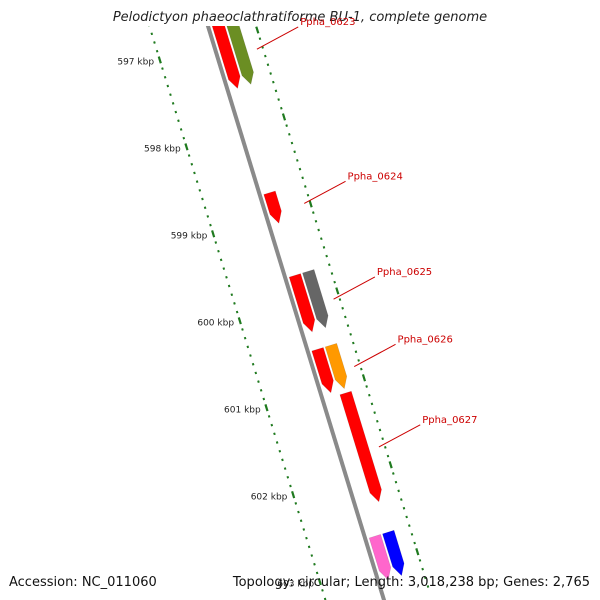 Image resolution: width=600 pixels, height=600 pixels. Describe the element at coordinates (83, 582) in the screenshot. I see `accession-info: Accession: NC_011060` at that location.